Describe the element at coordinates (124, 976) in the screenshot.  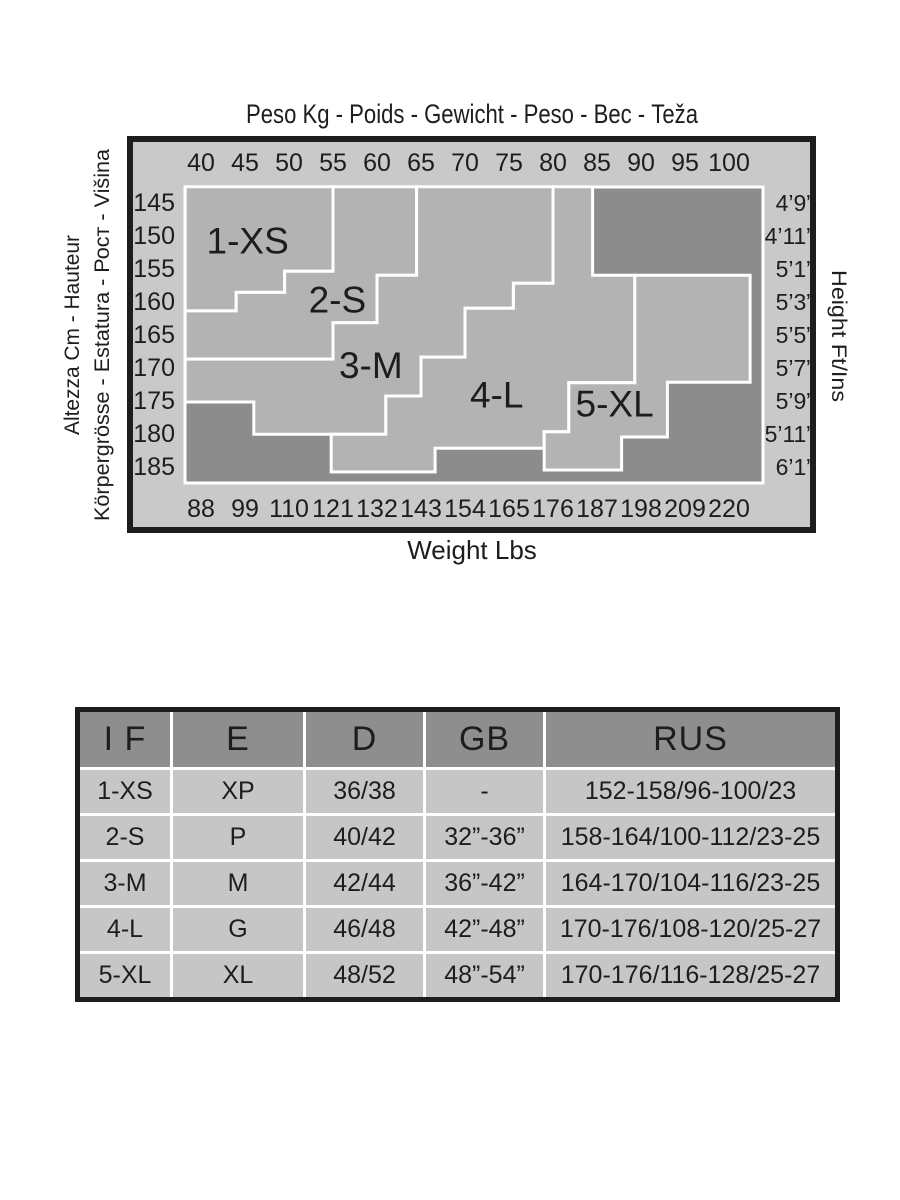
I see `table-cell: 5-XL` at that location.